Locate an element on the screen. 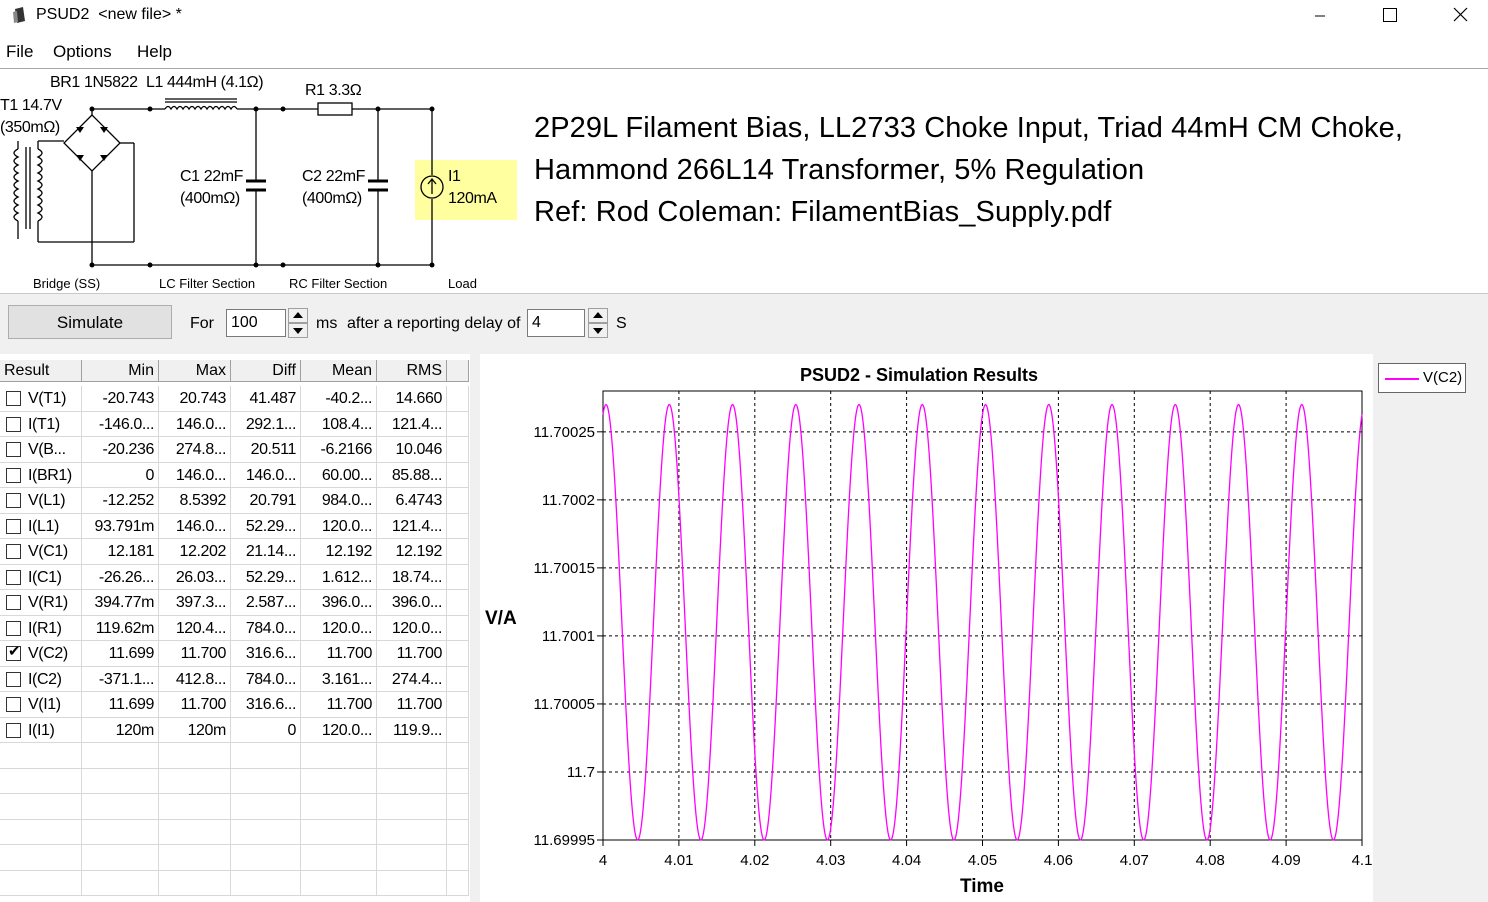 This screenshot has height=902, width=1488. table-row: V(C1) 12.181 12.202 21.14... 12.192 12.192 is located at coordinates (234, 552).